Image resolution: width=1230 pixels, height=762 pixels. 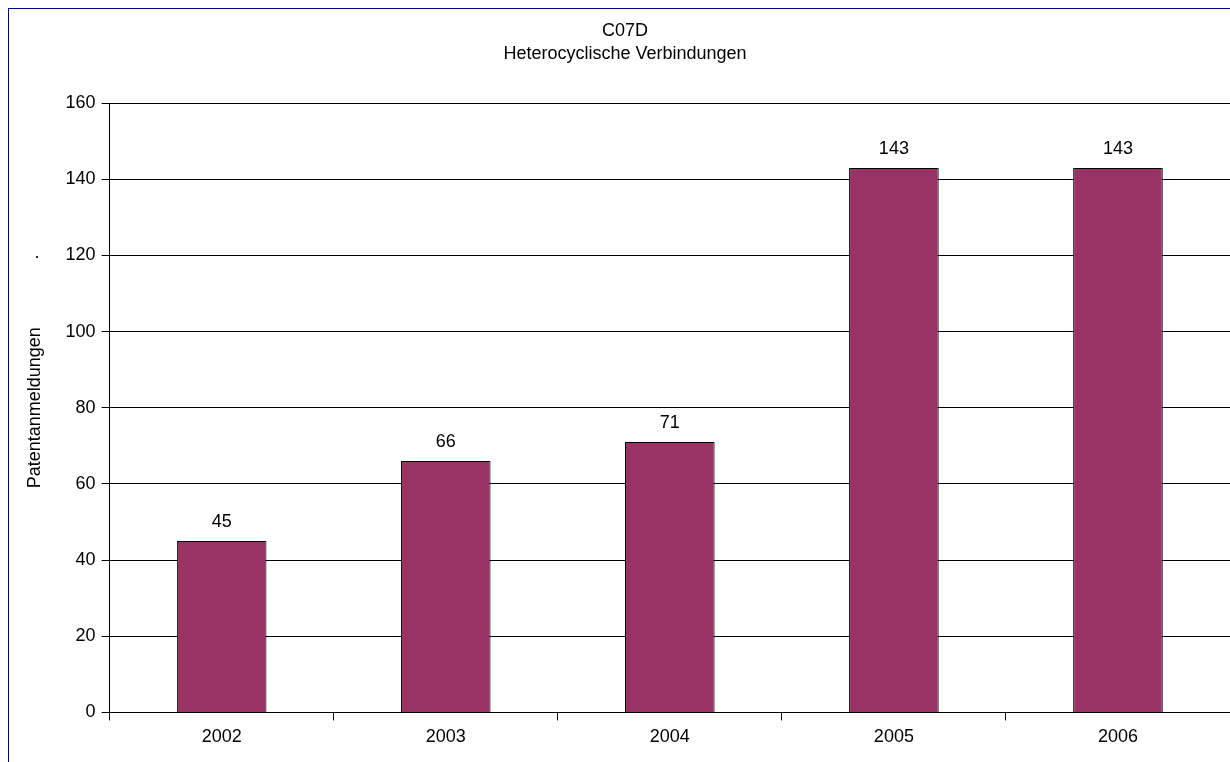 What do you see at coordinates (85, 406) in the screenshot?
I see `y-tick-label: 80` at bounding box center [85, 406].